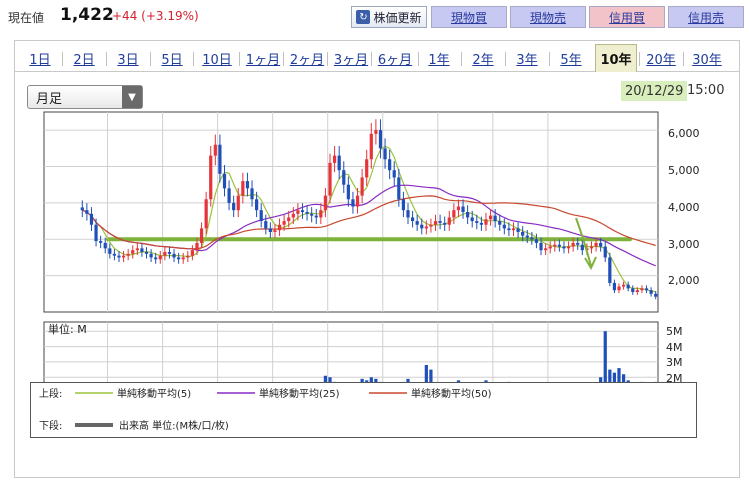 This screenshot has height=483, width=750. Describe the element at coordinates (84, 60) in the screenshot. I see `tab-2d: 2日` at that location.